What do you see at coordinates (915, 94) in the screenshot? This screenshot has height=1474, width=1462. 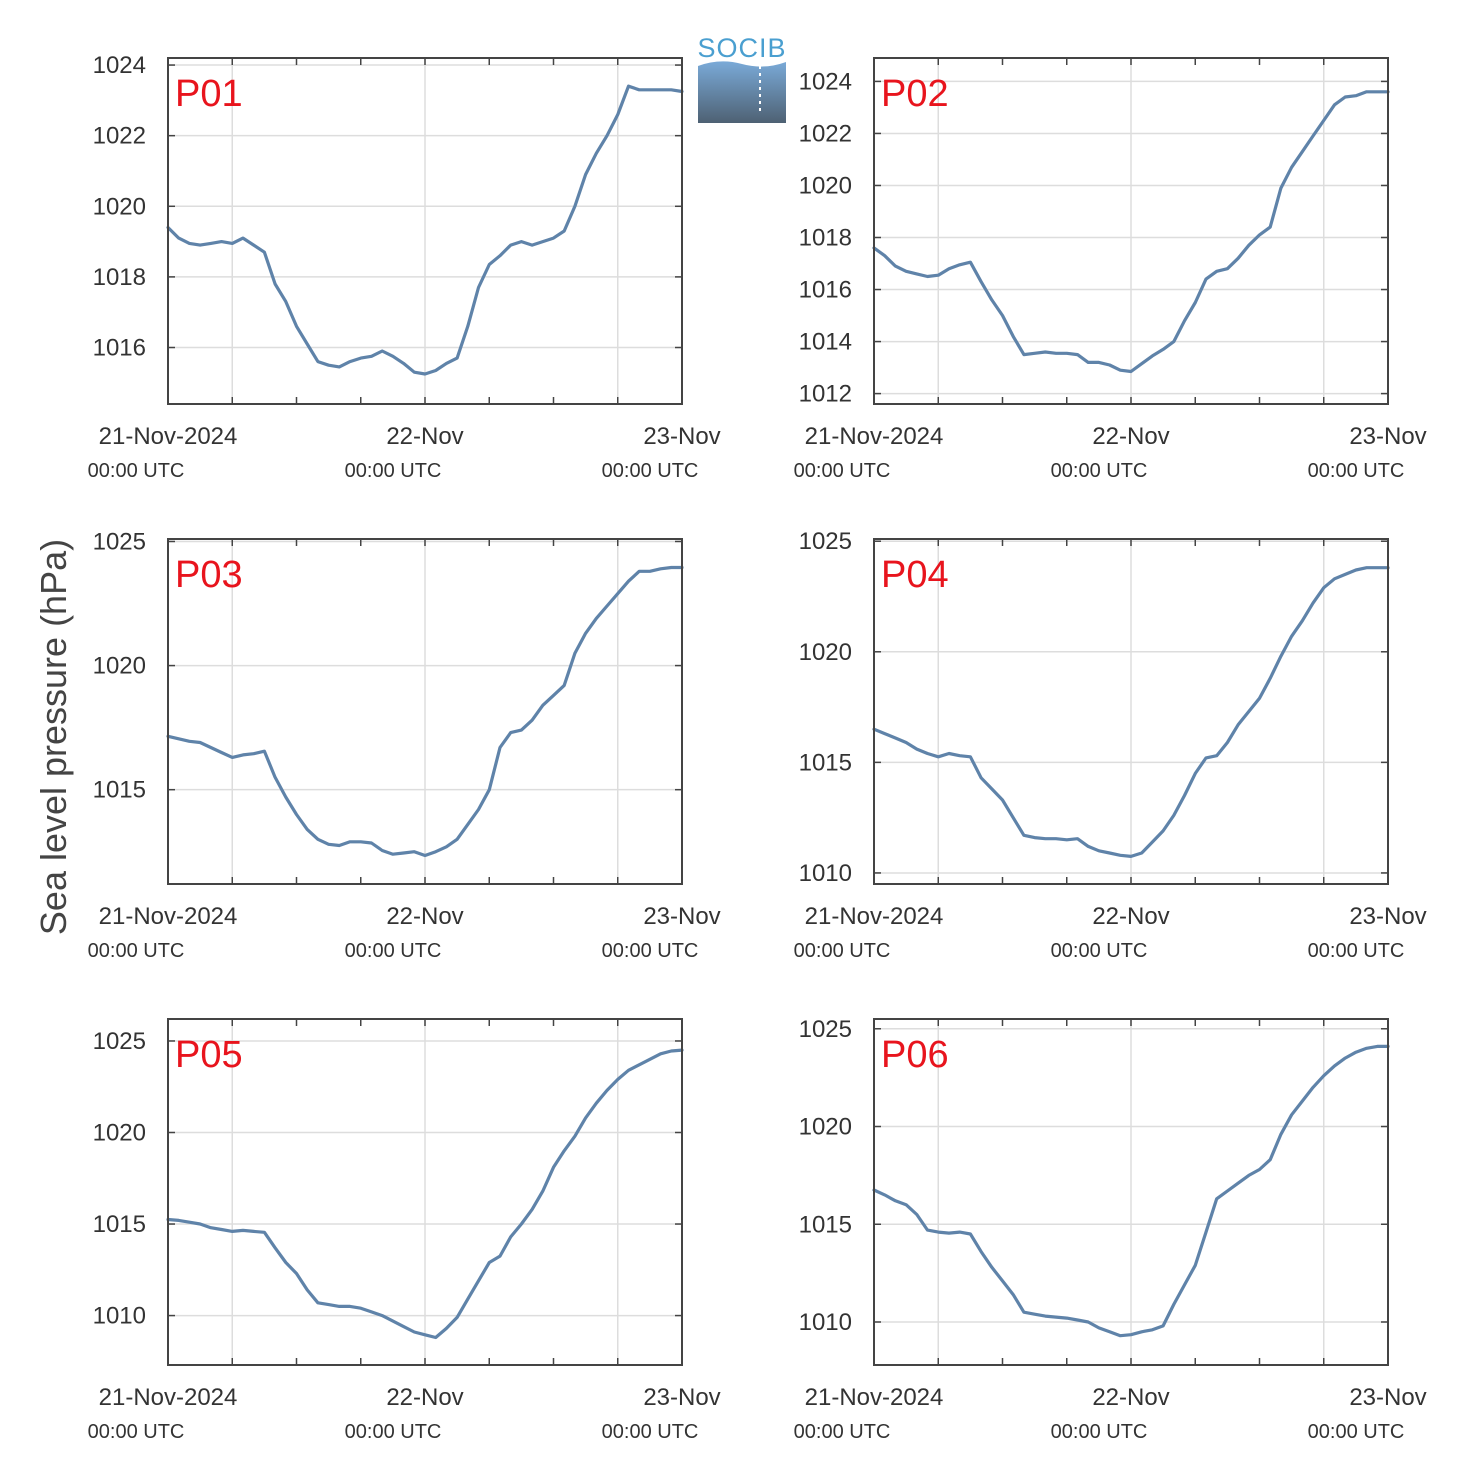 I see `panel-station-label: P02` at bounding box center [915, 94].